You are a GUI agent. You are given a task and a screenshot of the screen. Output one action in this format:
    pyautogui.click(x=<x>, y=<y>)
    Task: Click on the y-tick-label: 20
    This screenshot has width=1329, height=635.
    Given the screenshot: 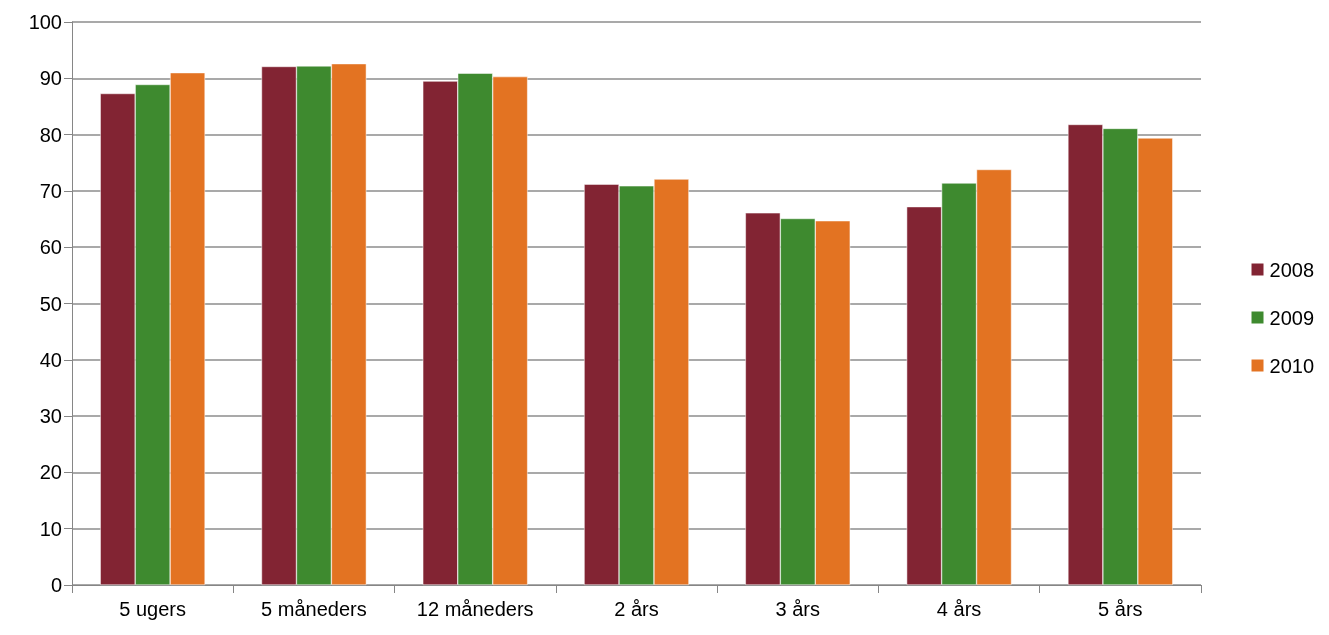 What is the action you would take?
    pyautogui.click(x=50, y=472)
    